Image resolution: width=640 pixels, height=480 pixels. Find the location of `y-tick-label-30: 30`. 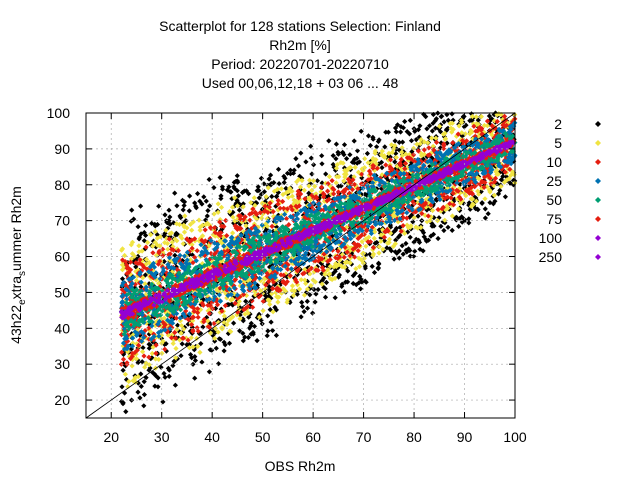

y-tick-label-30: 30 is located at coordinates (62, 364).